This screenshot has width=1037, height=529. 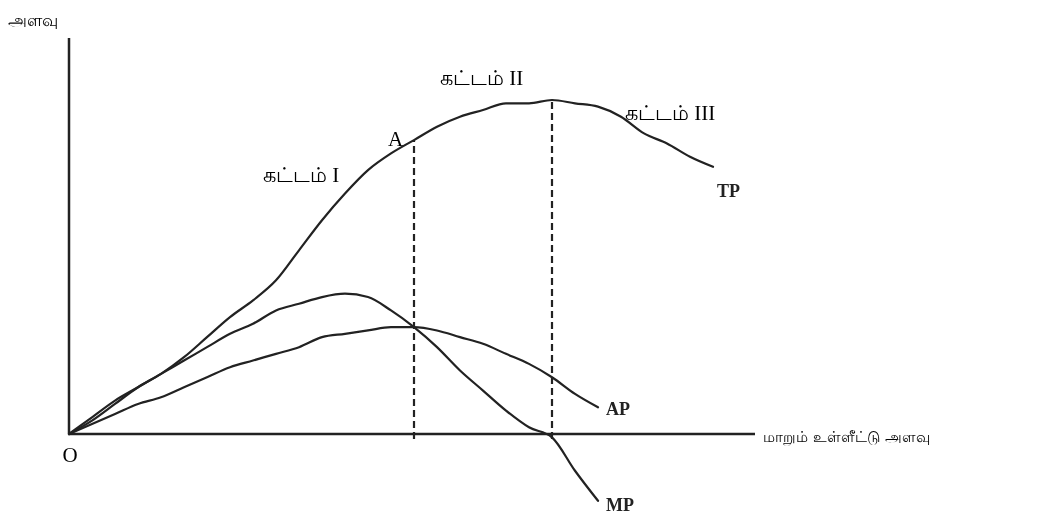 I want to click on x-axis-title: மாறும் உள்ளீட்டு அளவு, so click(x=846, y=437).